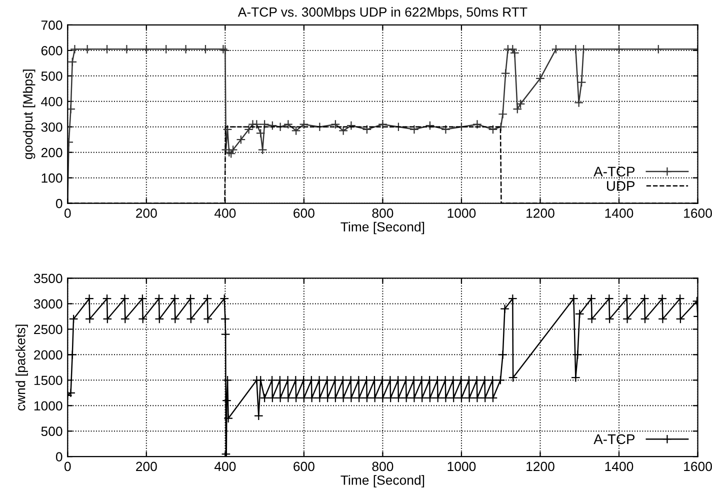 Image resolution: width=712 pixels, height=499 pixels. What do you see at coordinates (22, 367) in the screenshot?
I see `y-axis-title: cwnd [packets]` at bounding box center [22, 367].